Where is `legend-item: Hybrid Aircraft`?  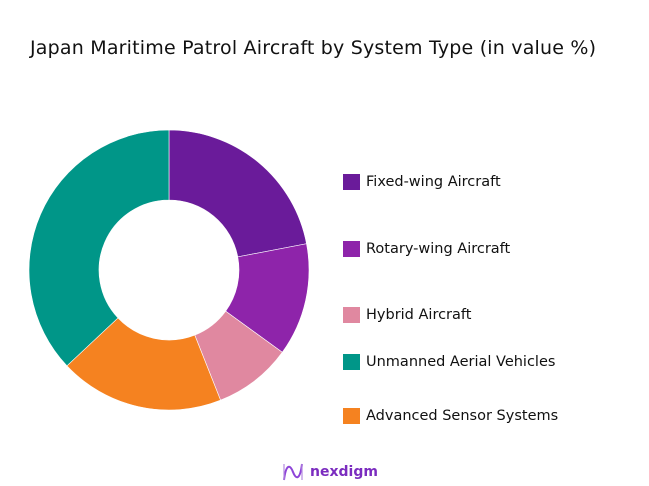 legend-item: Hybrid Aircraft is located at coordinates (407, 315).